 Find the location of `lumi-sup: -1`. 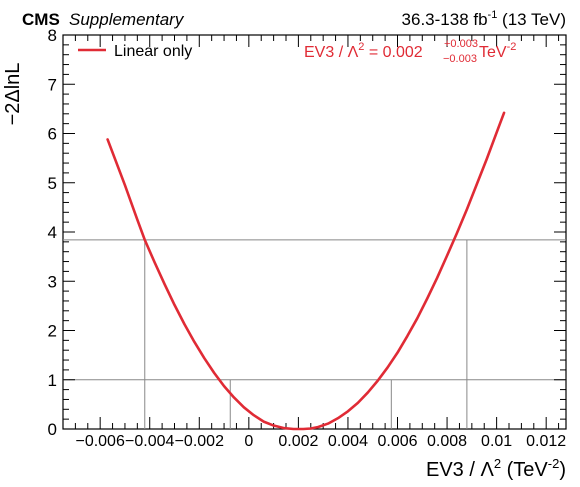

lumi-sup: -1 is located at coordinates (493, 15).